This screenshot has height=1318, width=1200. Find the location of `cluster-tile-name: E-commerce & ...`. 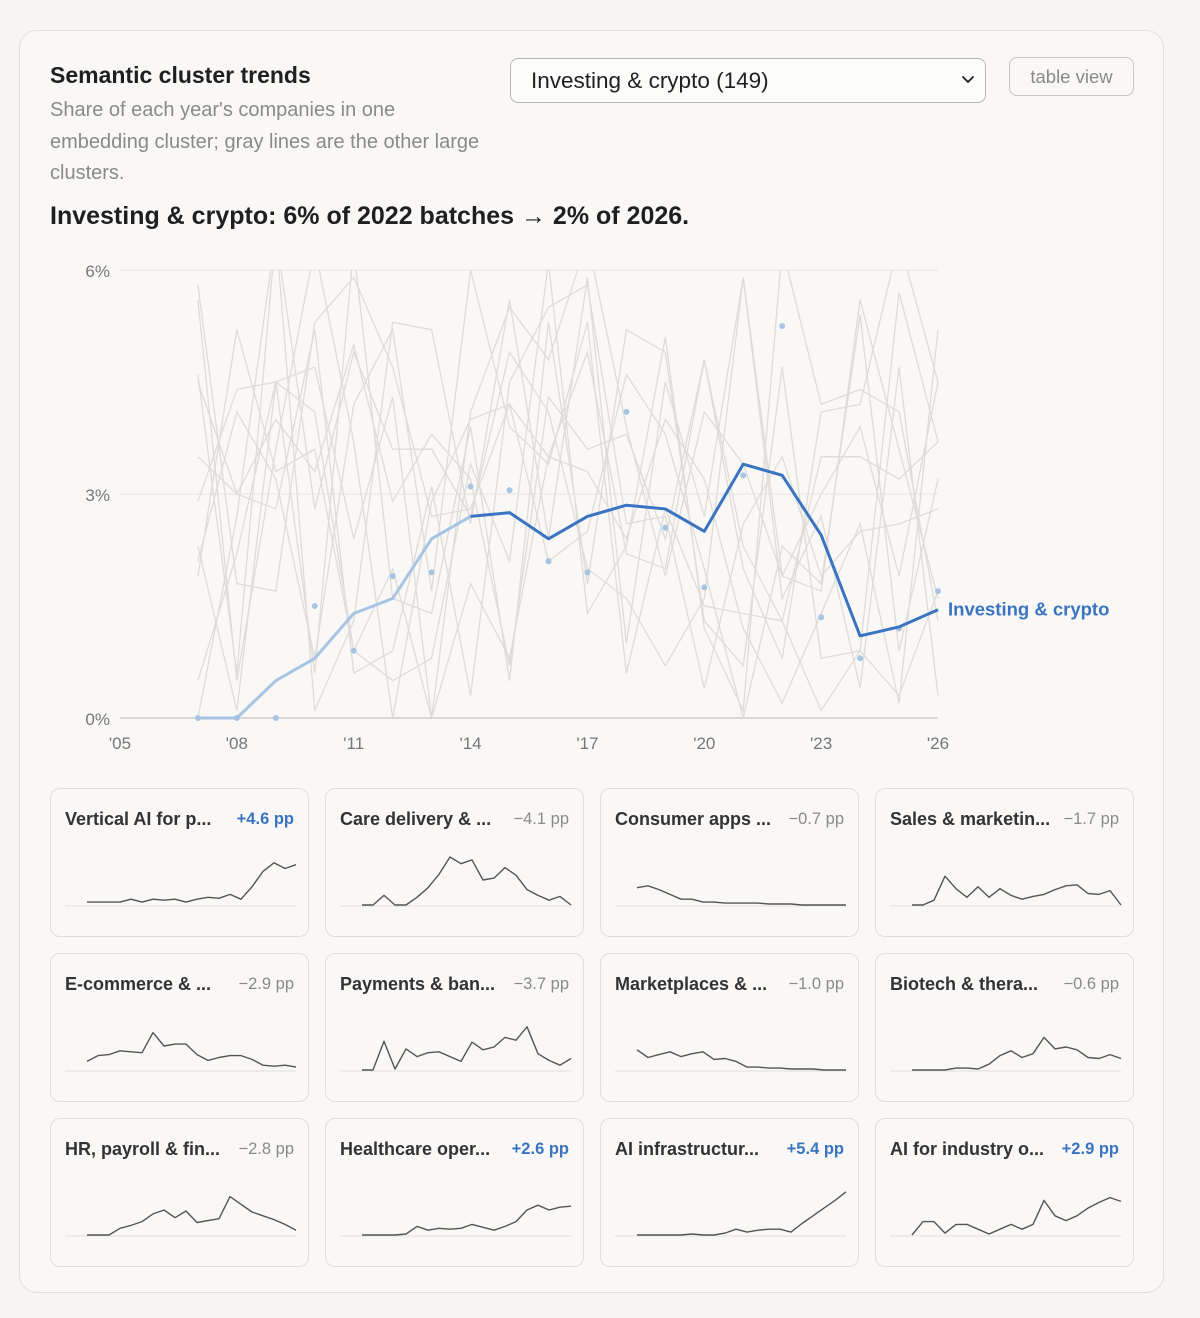

cluster-tile-name: E-commerce & ... is located at coordinates (138, 984).